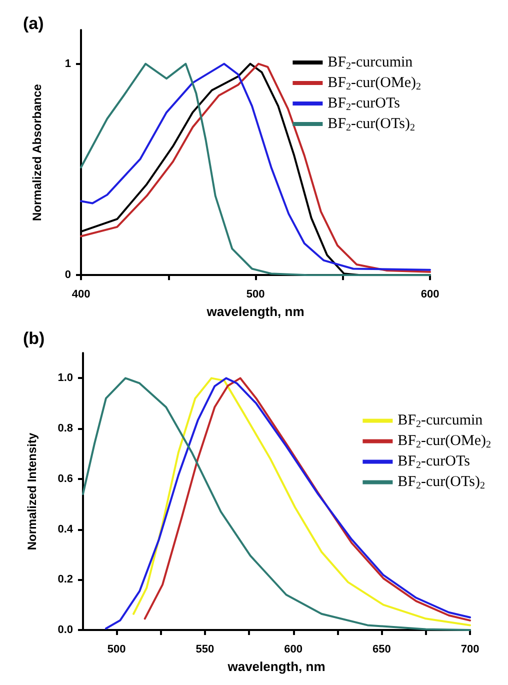 The image size is (508, 685). I want to click on chart-title: (a), so click(33, 23).